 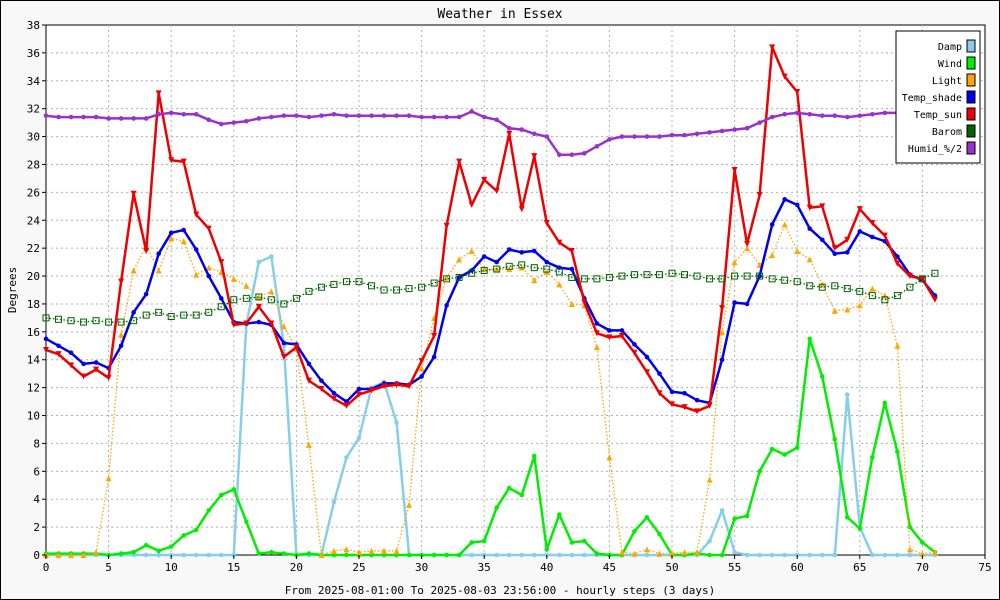 I want to click on y-tick-label: 22, so click(x=33, y=248).